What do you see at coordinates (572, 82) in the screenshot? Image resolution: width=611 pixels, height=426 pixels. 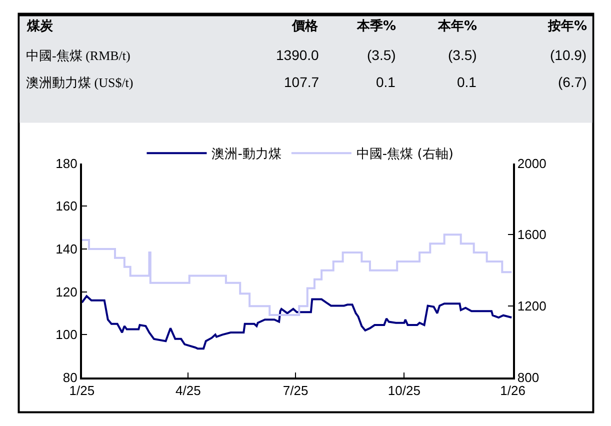 I see `text: (6.7)` at bounding box center [572, 82].